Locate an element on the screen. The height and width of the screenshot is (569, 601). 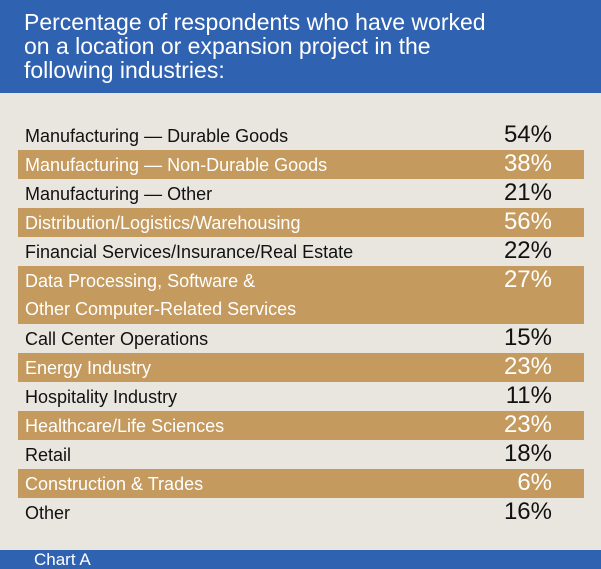
row-value: 27% is located at coordinates (527, 279).